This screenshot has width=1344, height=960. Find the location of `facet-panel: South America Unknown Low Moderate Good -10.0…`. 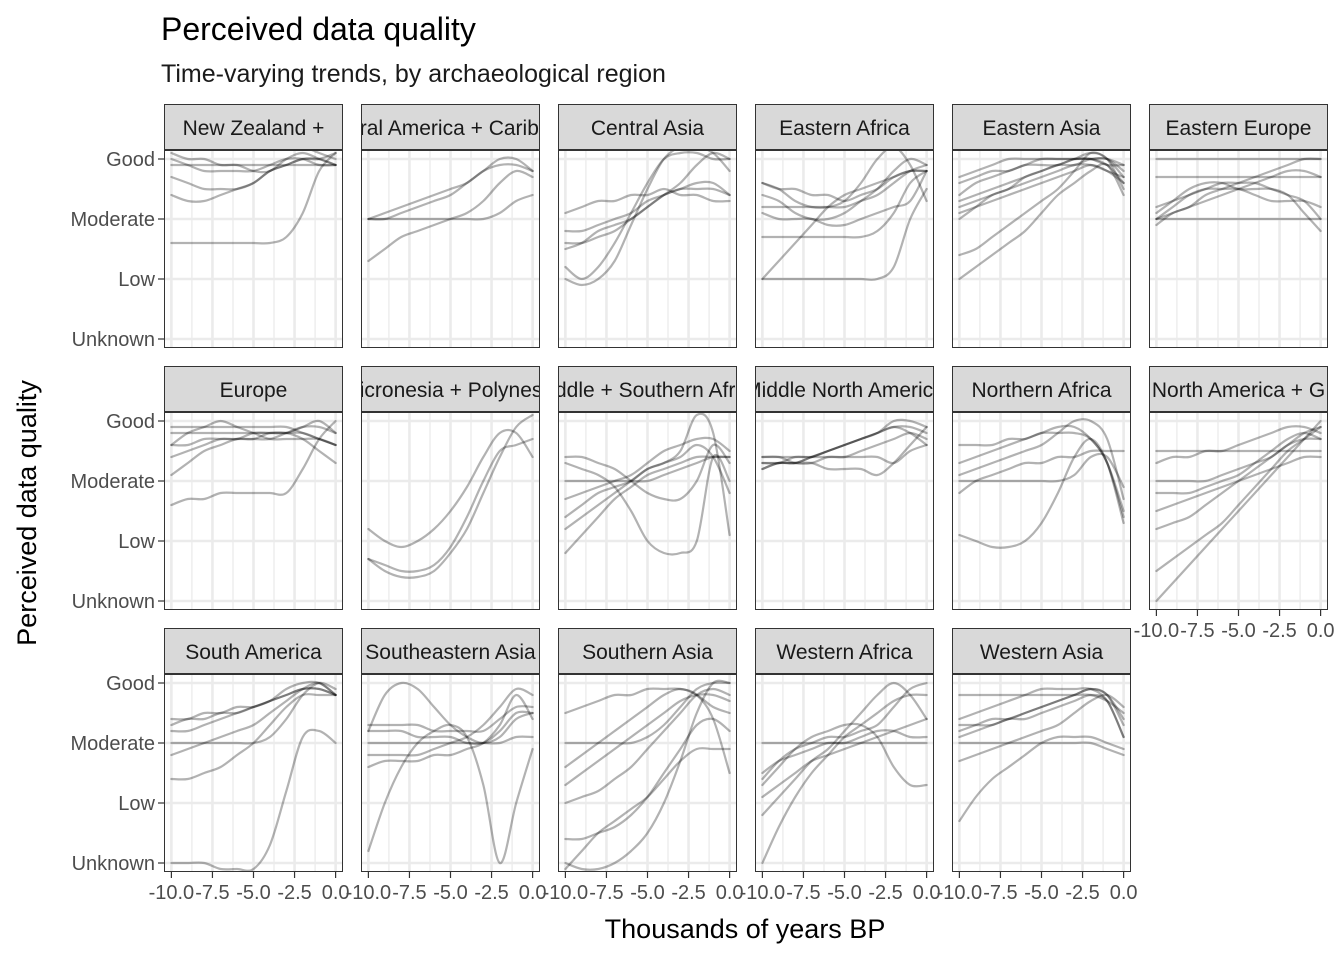

facet-panel: South America Unknown Low Moderate Good -10.0… is located at coordinates (210, 766).